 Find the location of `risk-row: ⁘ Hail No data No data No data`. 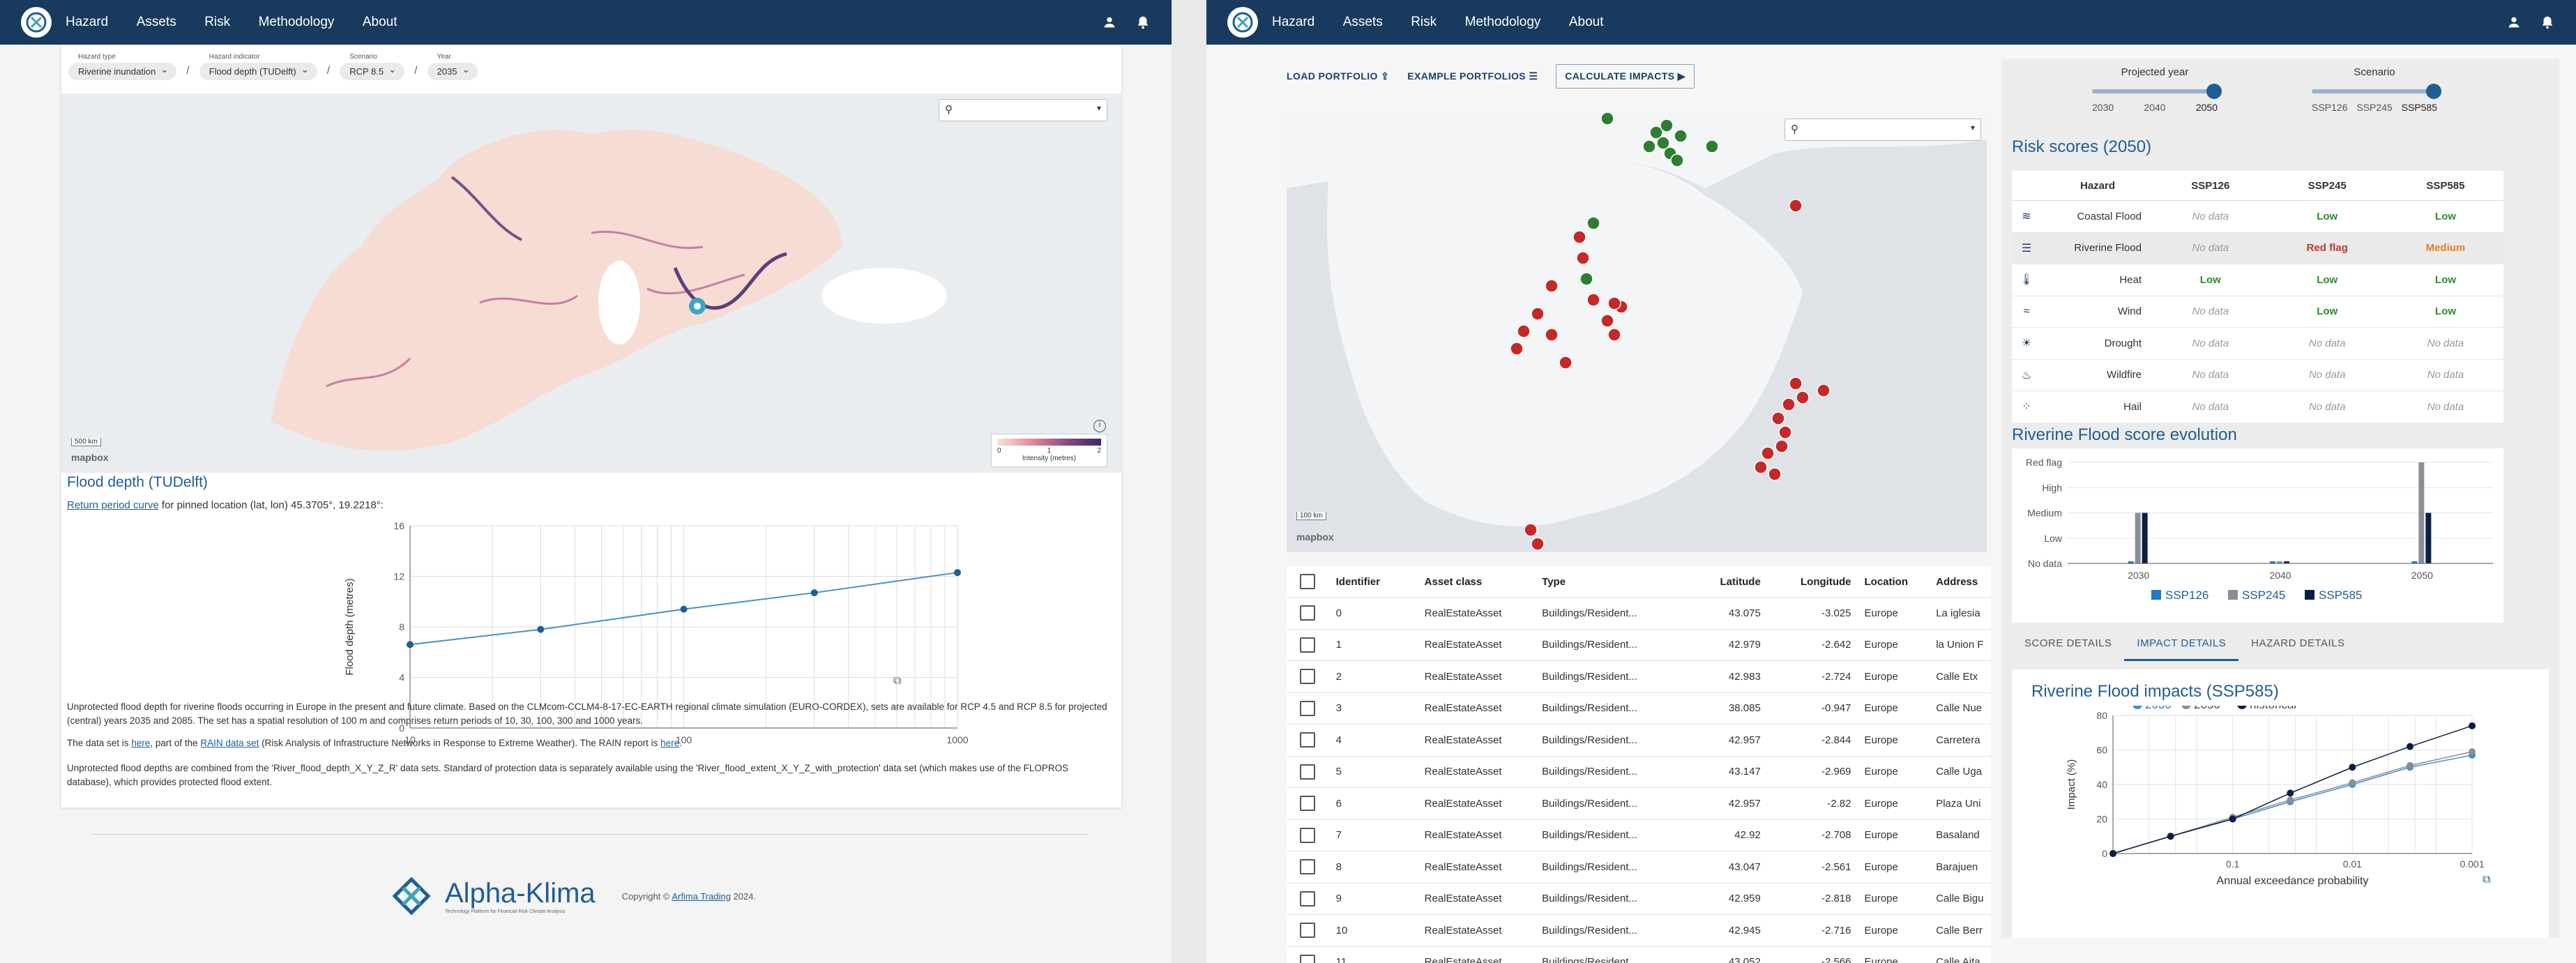

risk-row: ⁘ Hail No data No data No data is located at coordinates (2257, 406).